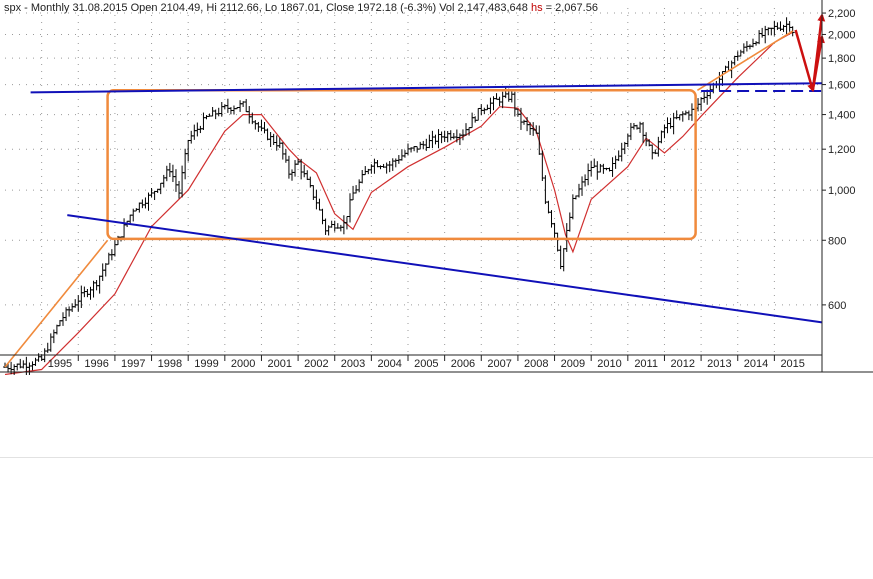  What do you see at coordinates (609, 364) in the screenshot?
I see `x-tick-label: 2010` at bounding box center [609, 364].